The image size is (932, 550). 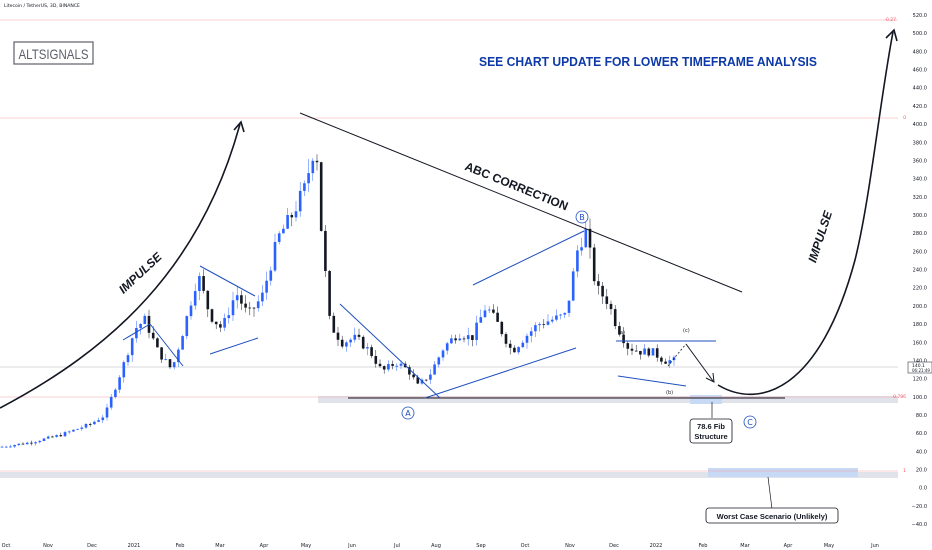 I want to click on subwave-c-label: (c), so click(x=686, y=331).